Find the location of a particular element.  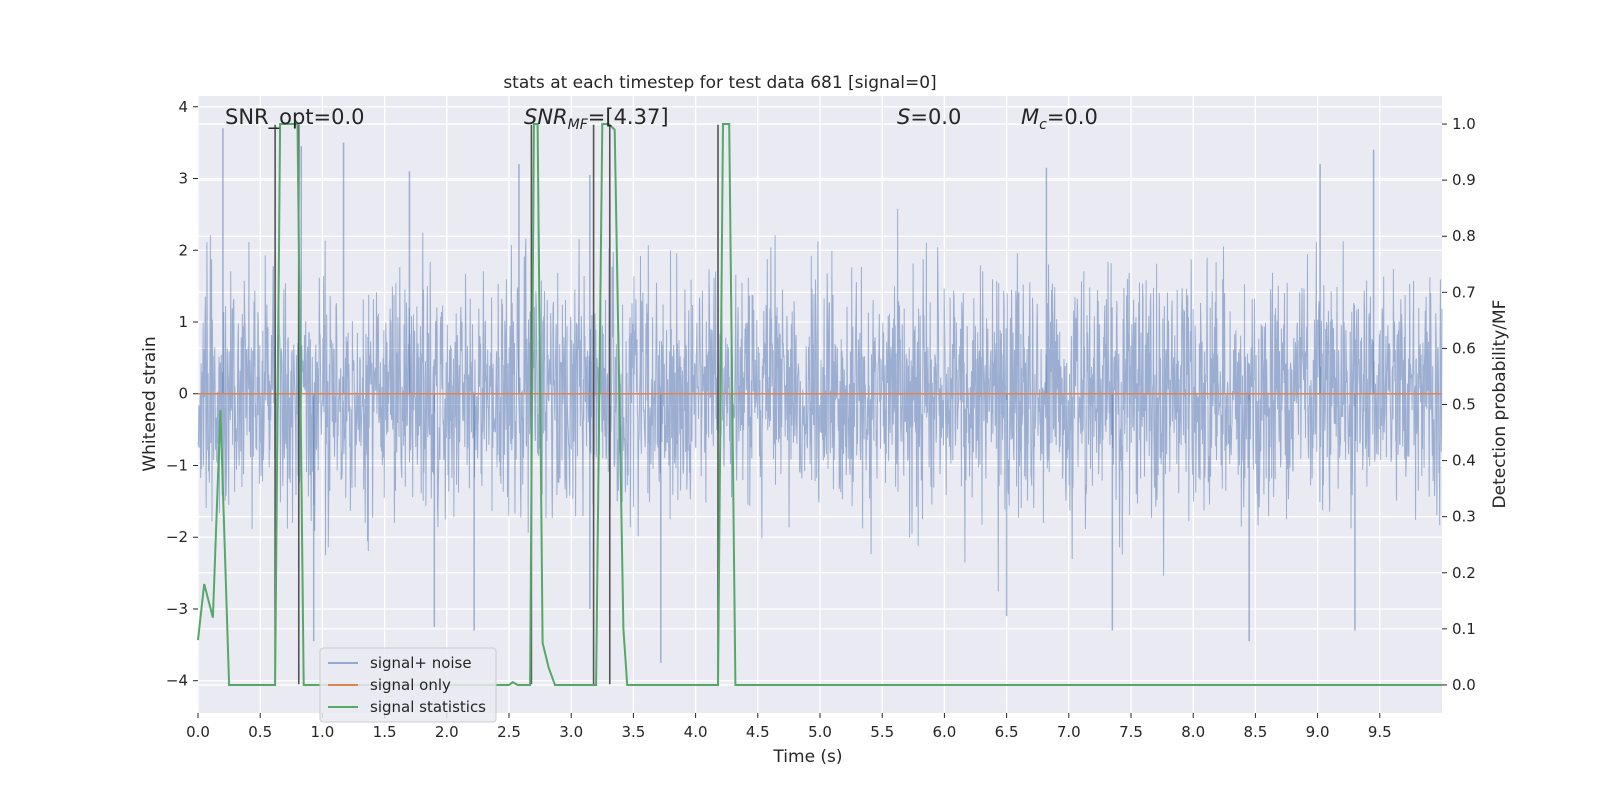

y-right-tick-label: 0.7 is located at coordinates (1464, 292).